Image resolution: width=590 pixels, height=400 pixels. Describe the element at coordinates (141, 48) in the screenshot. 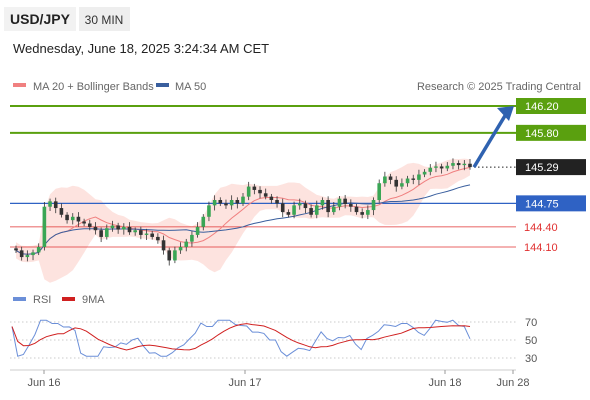

I see `datetime-label: Wednesday, June 18, 2025 3:24:34 AM CET` at that location.